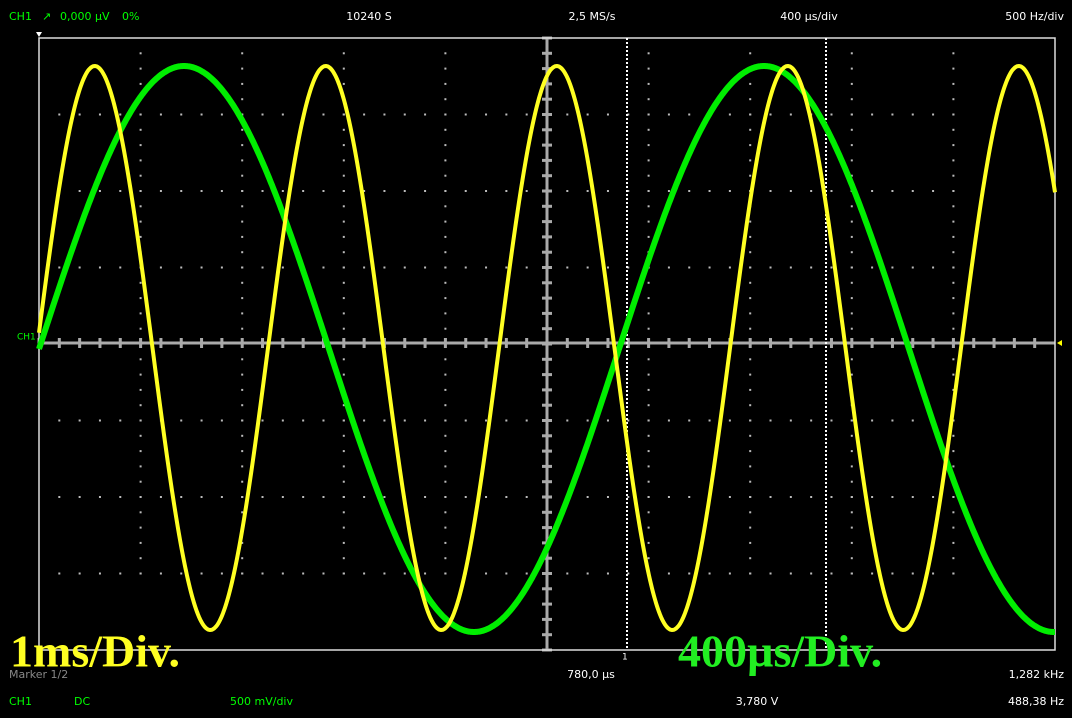 The image size is (1072, 718). Describe the element at coordinates (1036, 701) in the screenshot. I see `freq-value: 488,38 Hz` at that location.